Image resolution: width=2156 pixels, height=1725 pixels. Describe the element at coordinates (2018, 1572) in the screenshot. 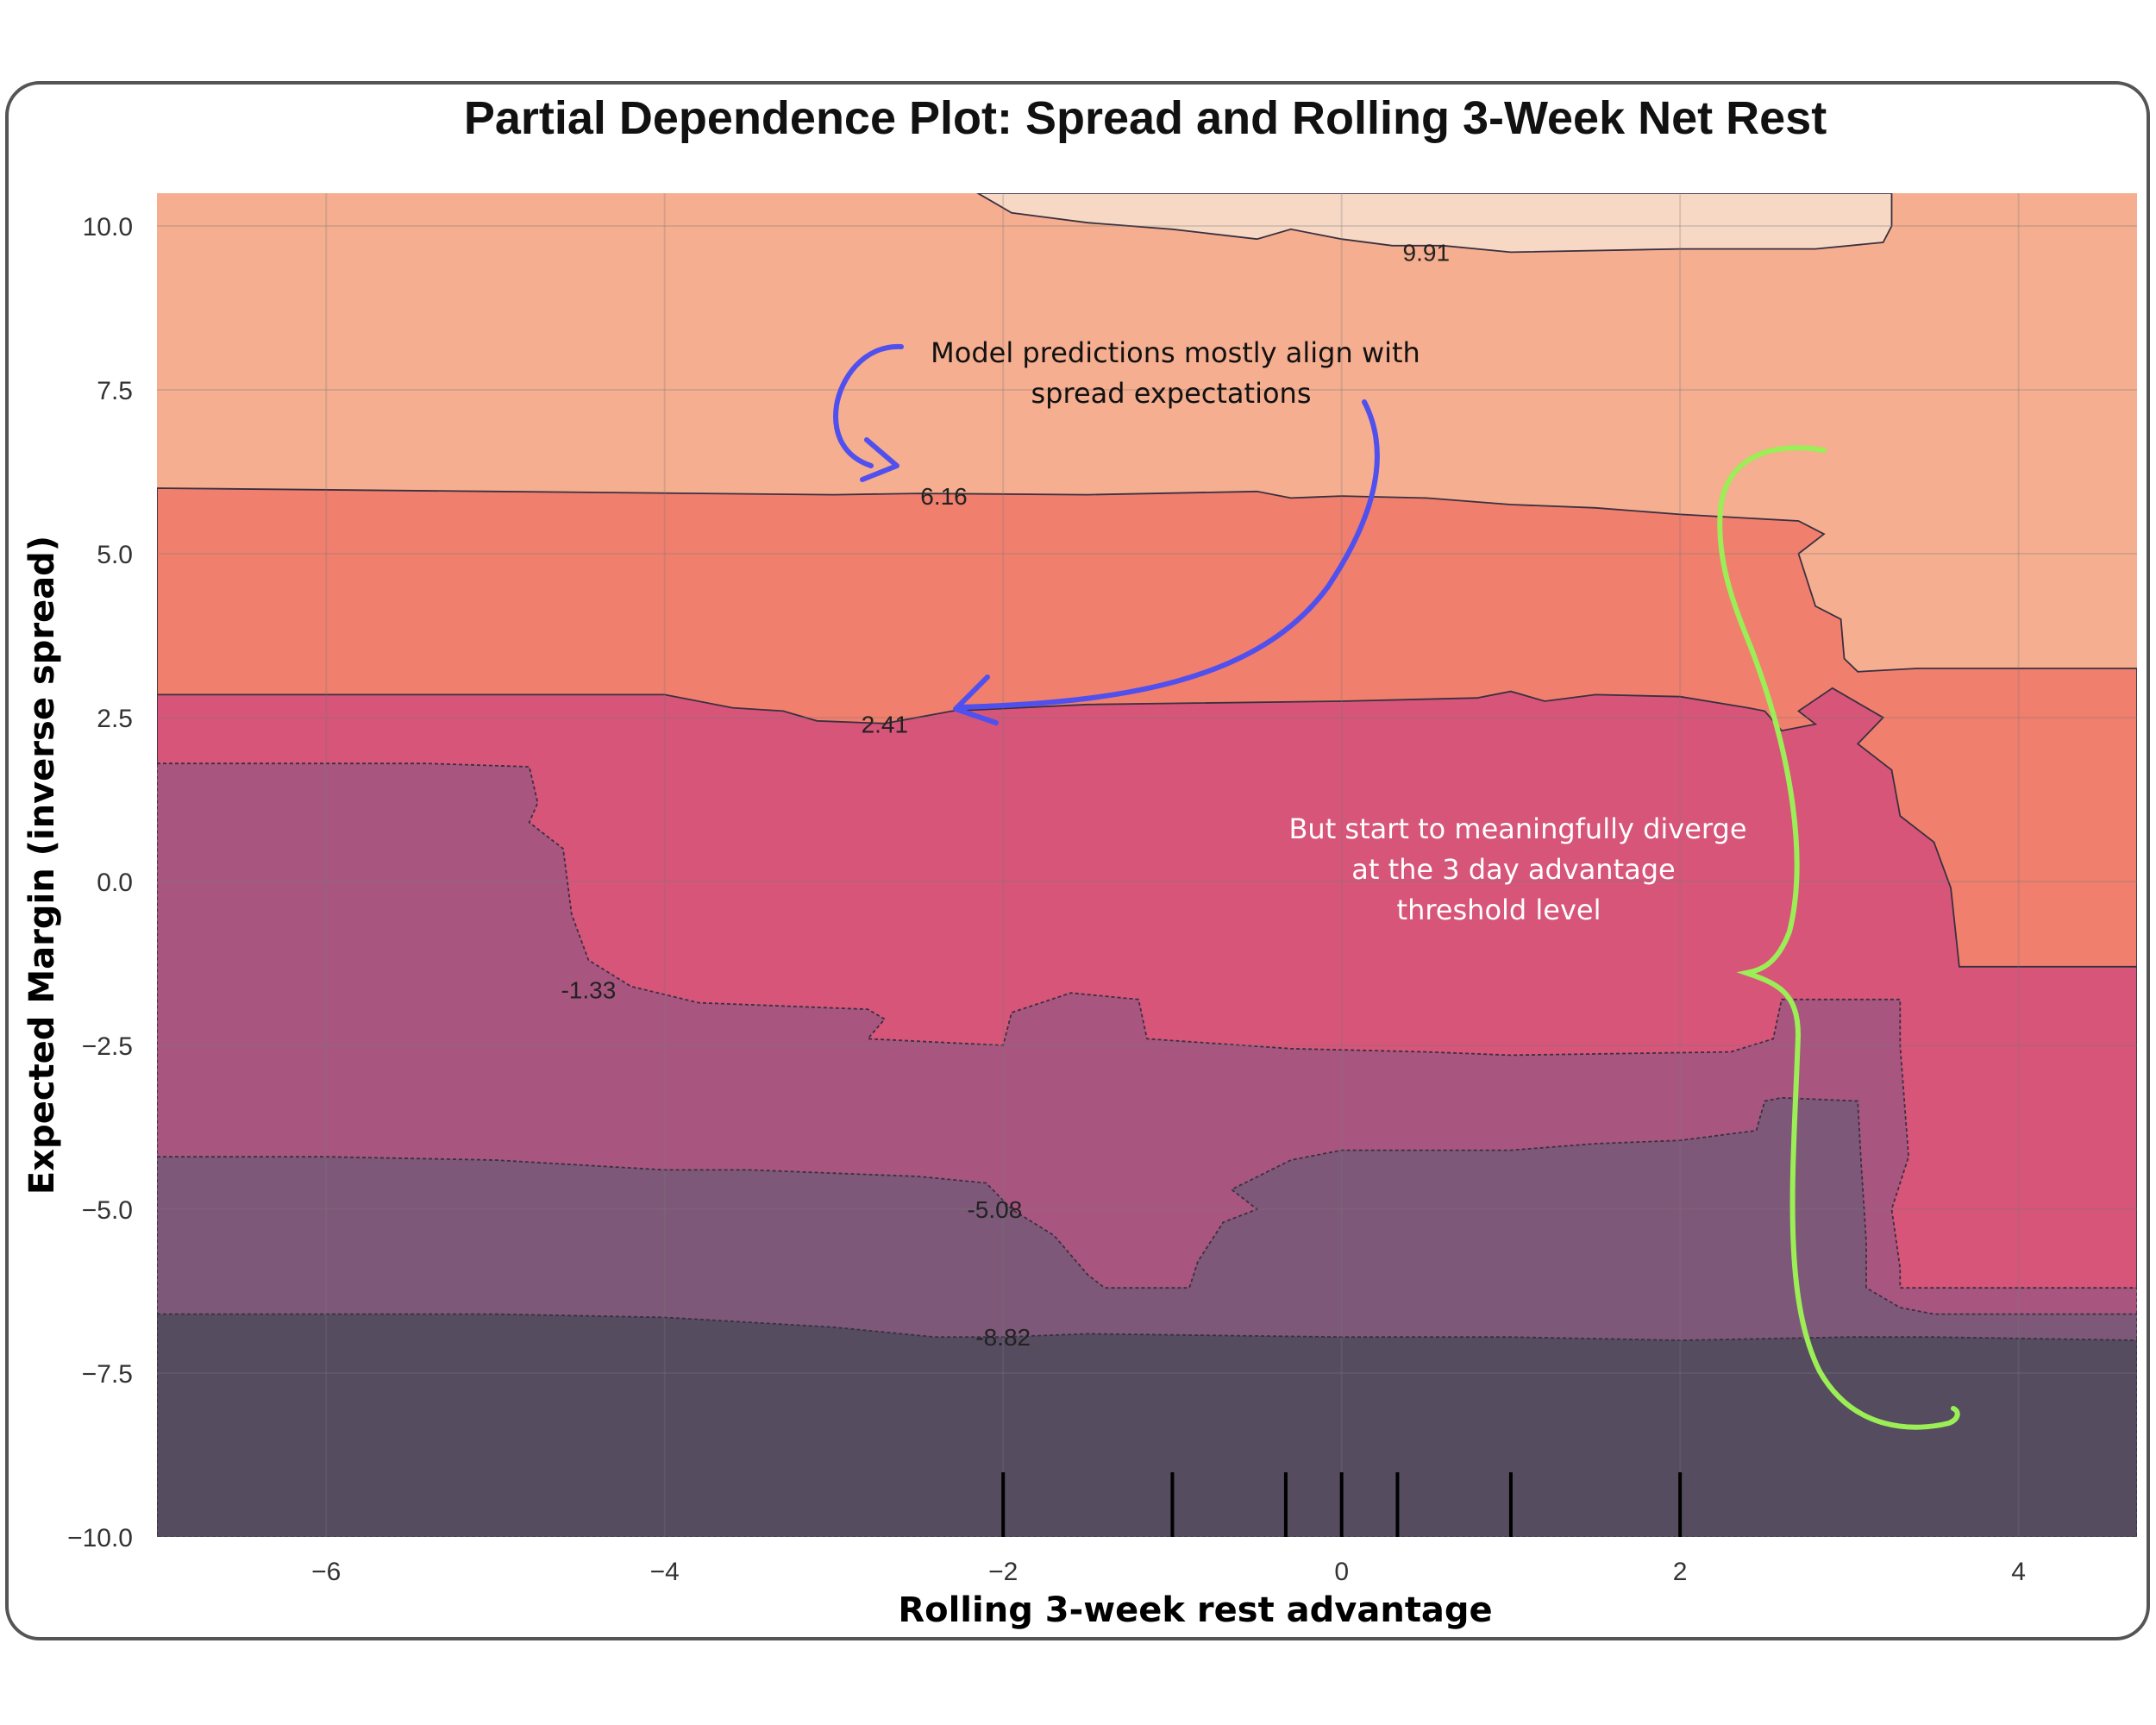

I see `x-tick-label: 4` at that location.